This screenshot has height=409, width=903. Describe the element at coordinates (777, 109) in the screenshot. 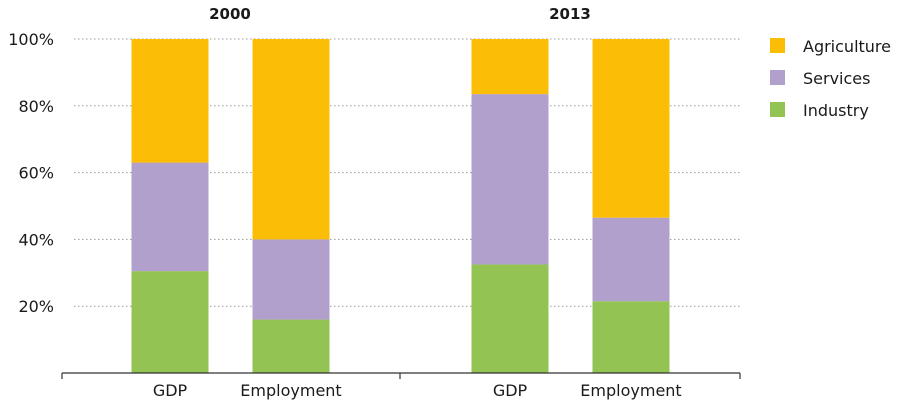

I see `legend-swatch-industry` at that location.